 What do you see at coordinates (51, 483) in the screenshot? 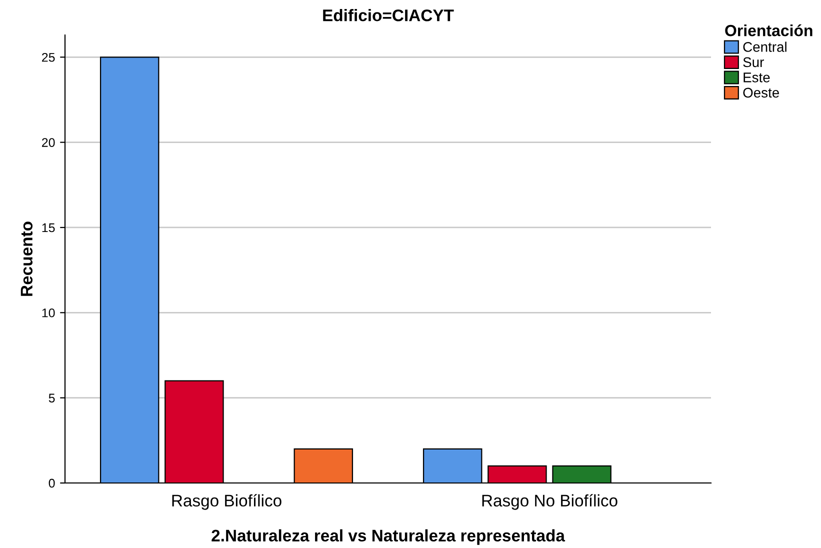
I see `y-tick-label: 0` at bounding box center [51, 483].